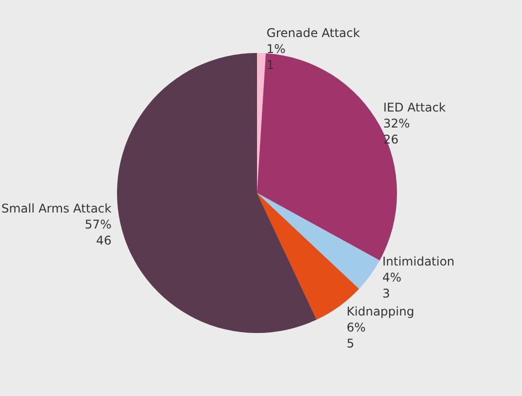  What do you see at coordinates (56, 208) in the screenshot?
I see `slice-label: Small Arms Attack` at bounding box center [56, 208].